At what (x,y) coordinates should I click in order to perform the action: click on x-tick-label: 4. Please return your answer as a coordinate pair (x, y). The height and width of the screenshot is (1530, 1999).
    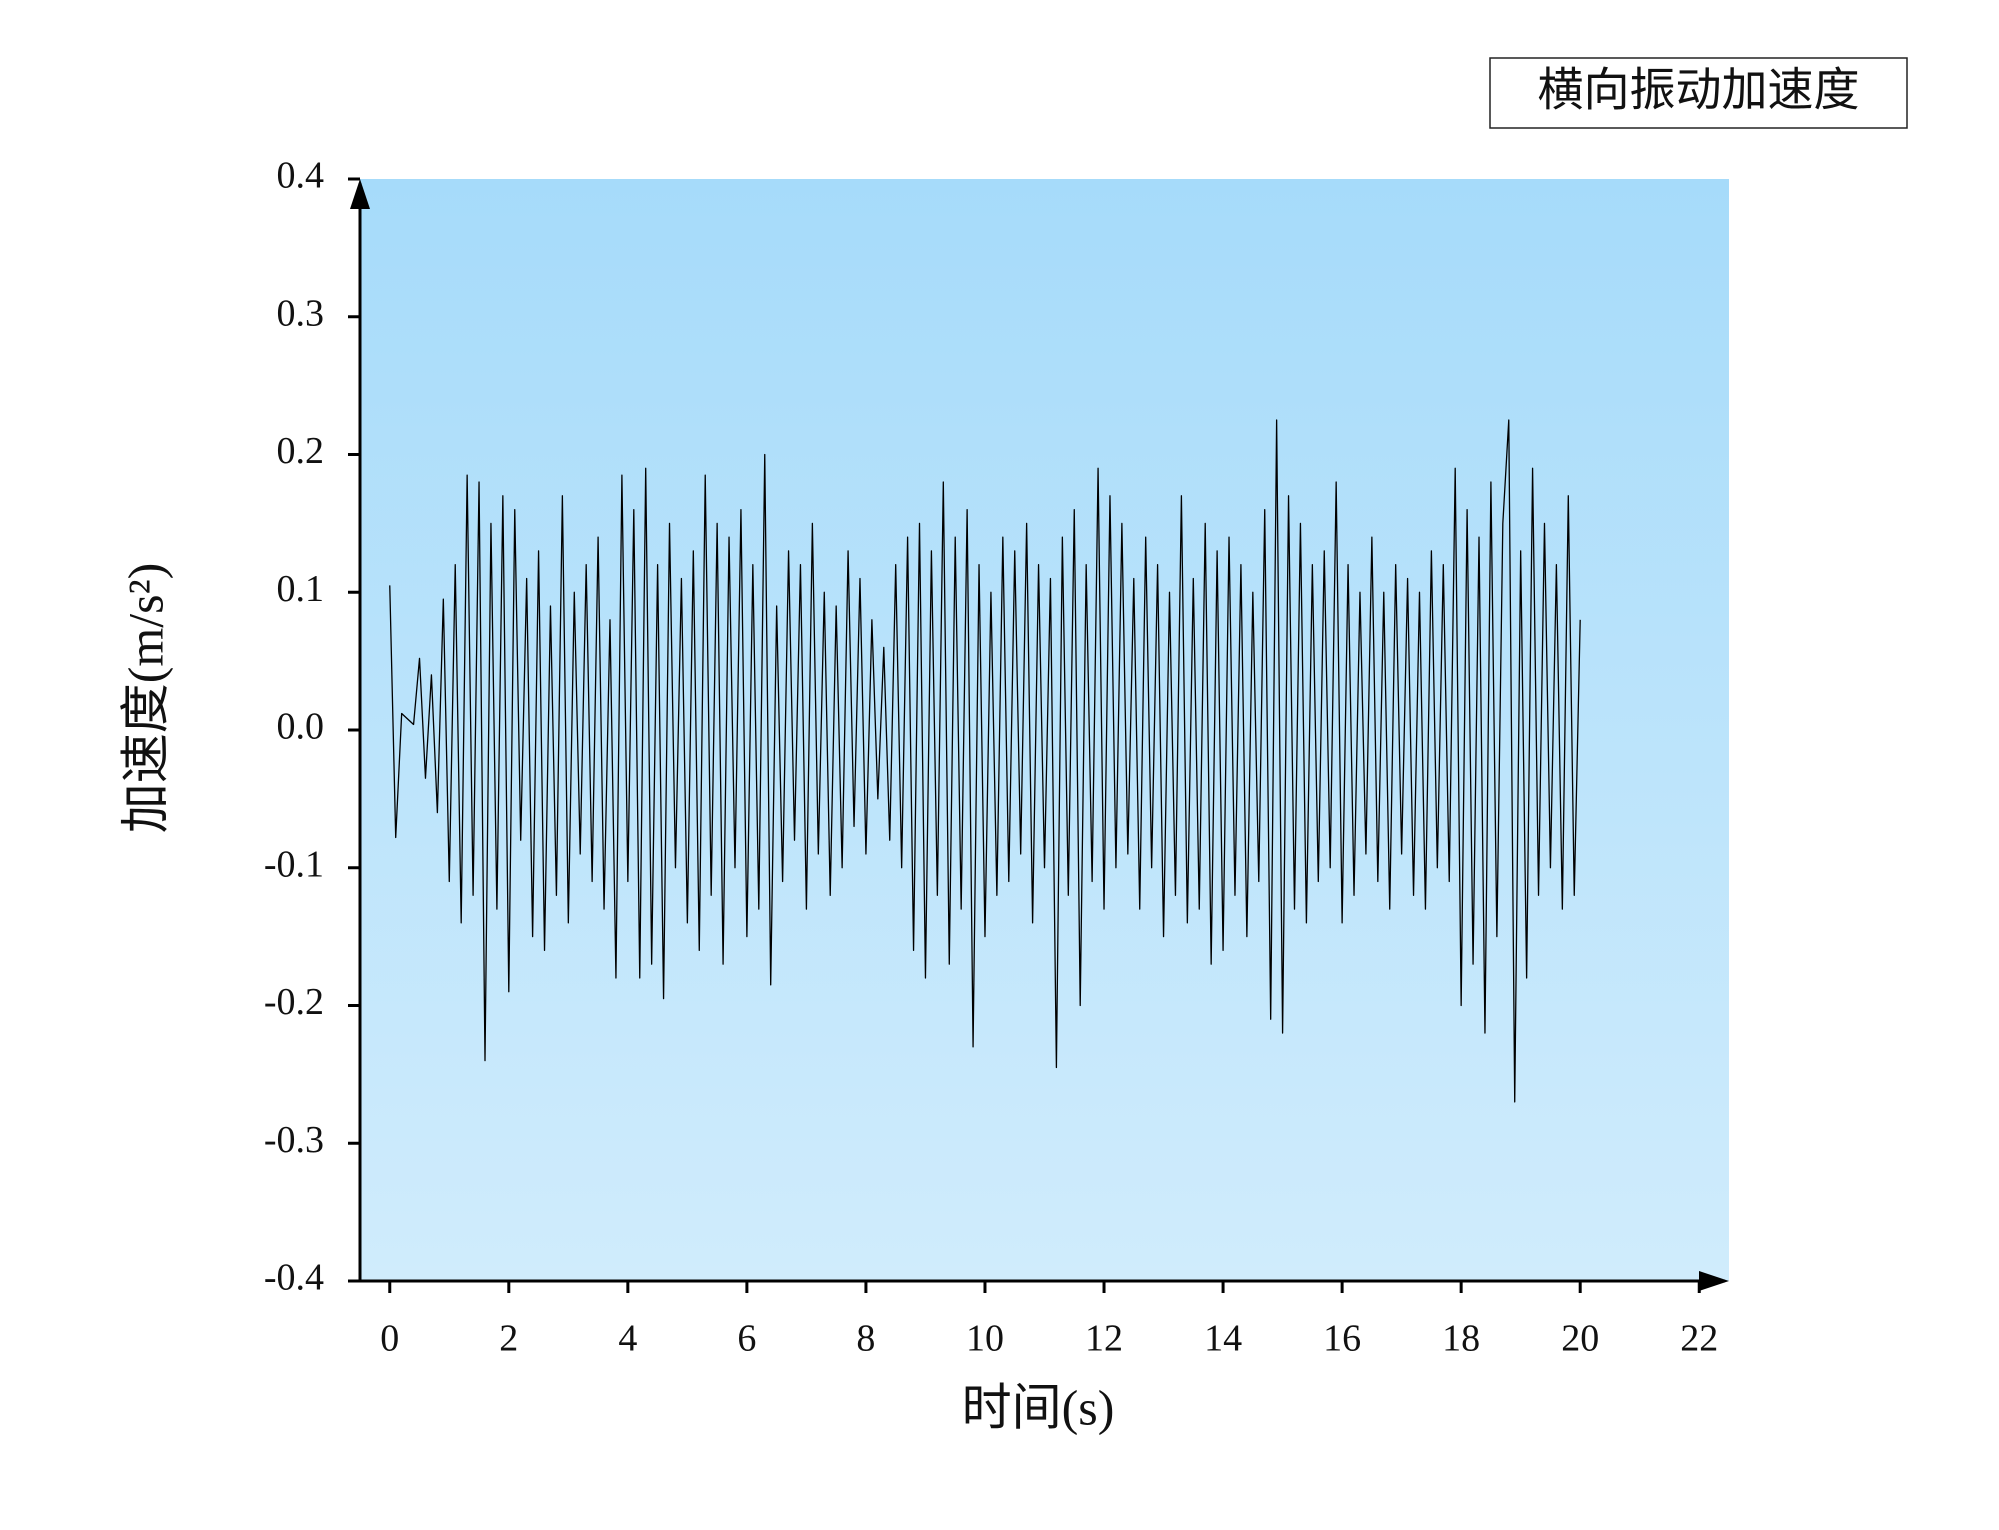
    Looking at the image, I should click on (627, 1339).